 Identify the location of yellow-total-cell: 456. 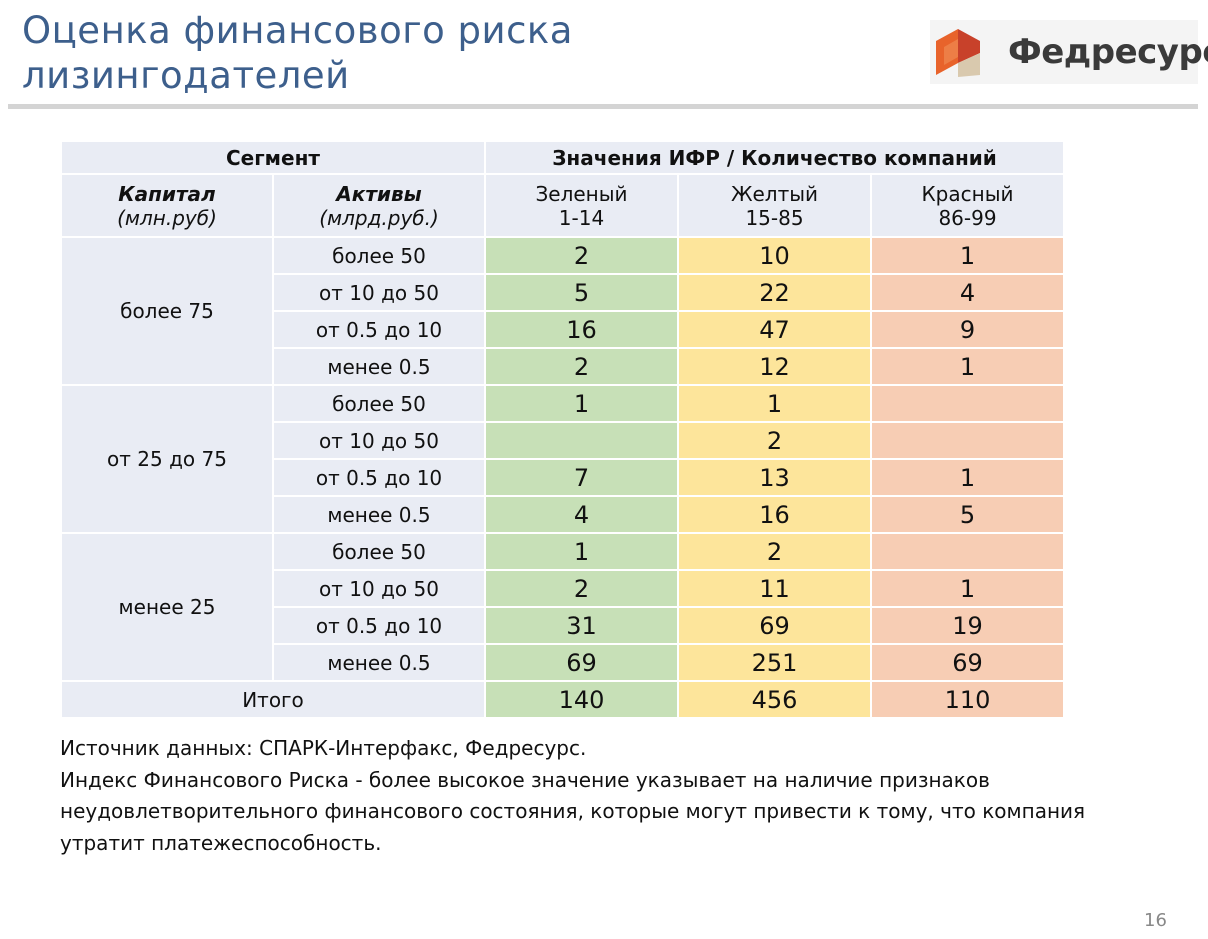
(774, 699).